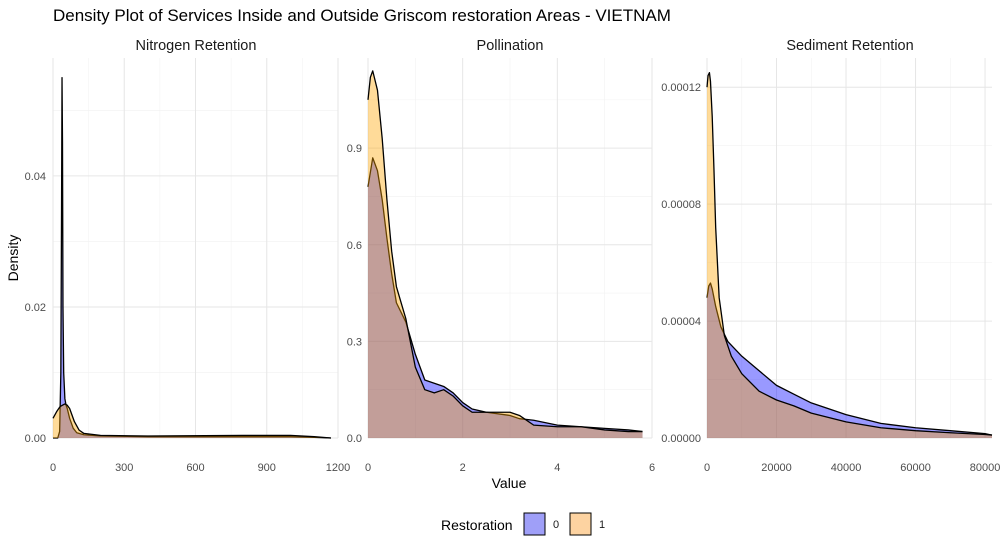 The width and height of the screenshot is (1000, 550). What do you see at coordinates (681, 322) in the screenshot?
I see `y-tick-label: 0.00004` at bounding box center [681, 322].